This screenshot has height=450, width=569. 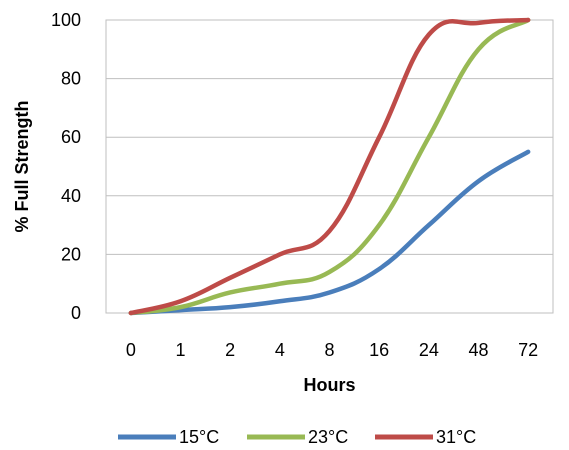 I want to click on legend-label: 31°C, so click(x=456, y=437).